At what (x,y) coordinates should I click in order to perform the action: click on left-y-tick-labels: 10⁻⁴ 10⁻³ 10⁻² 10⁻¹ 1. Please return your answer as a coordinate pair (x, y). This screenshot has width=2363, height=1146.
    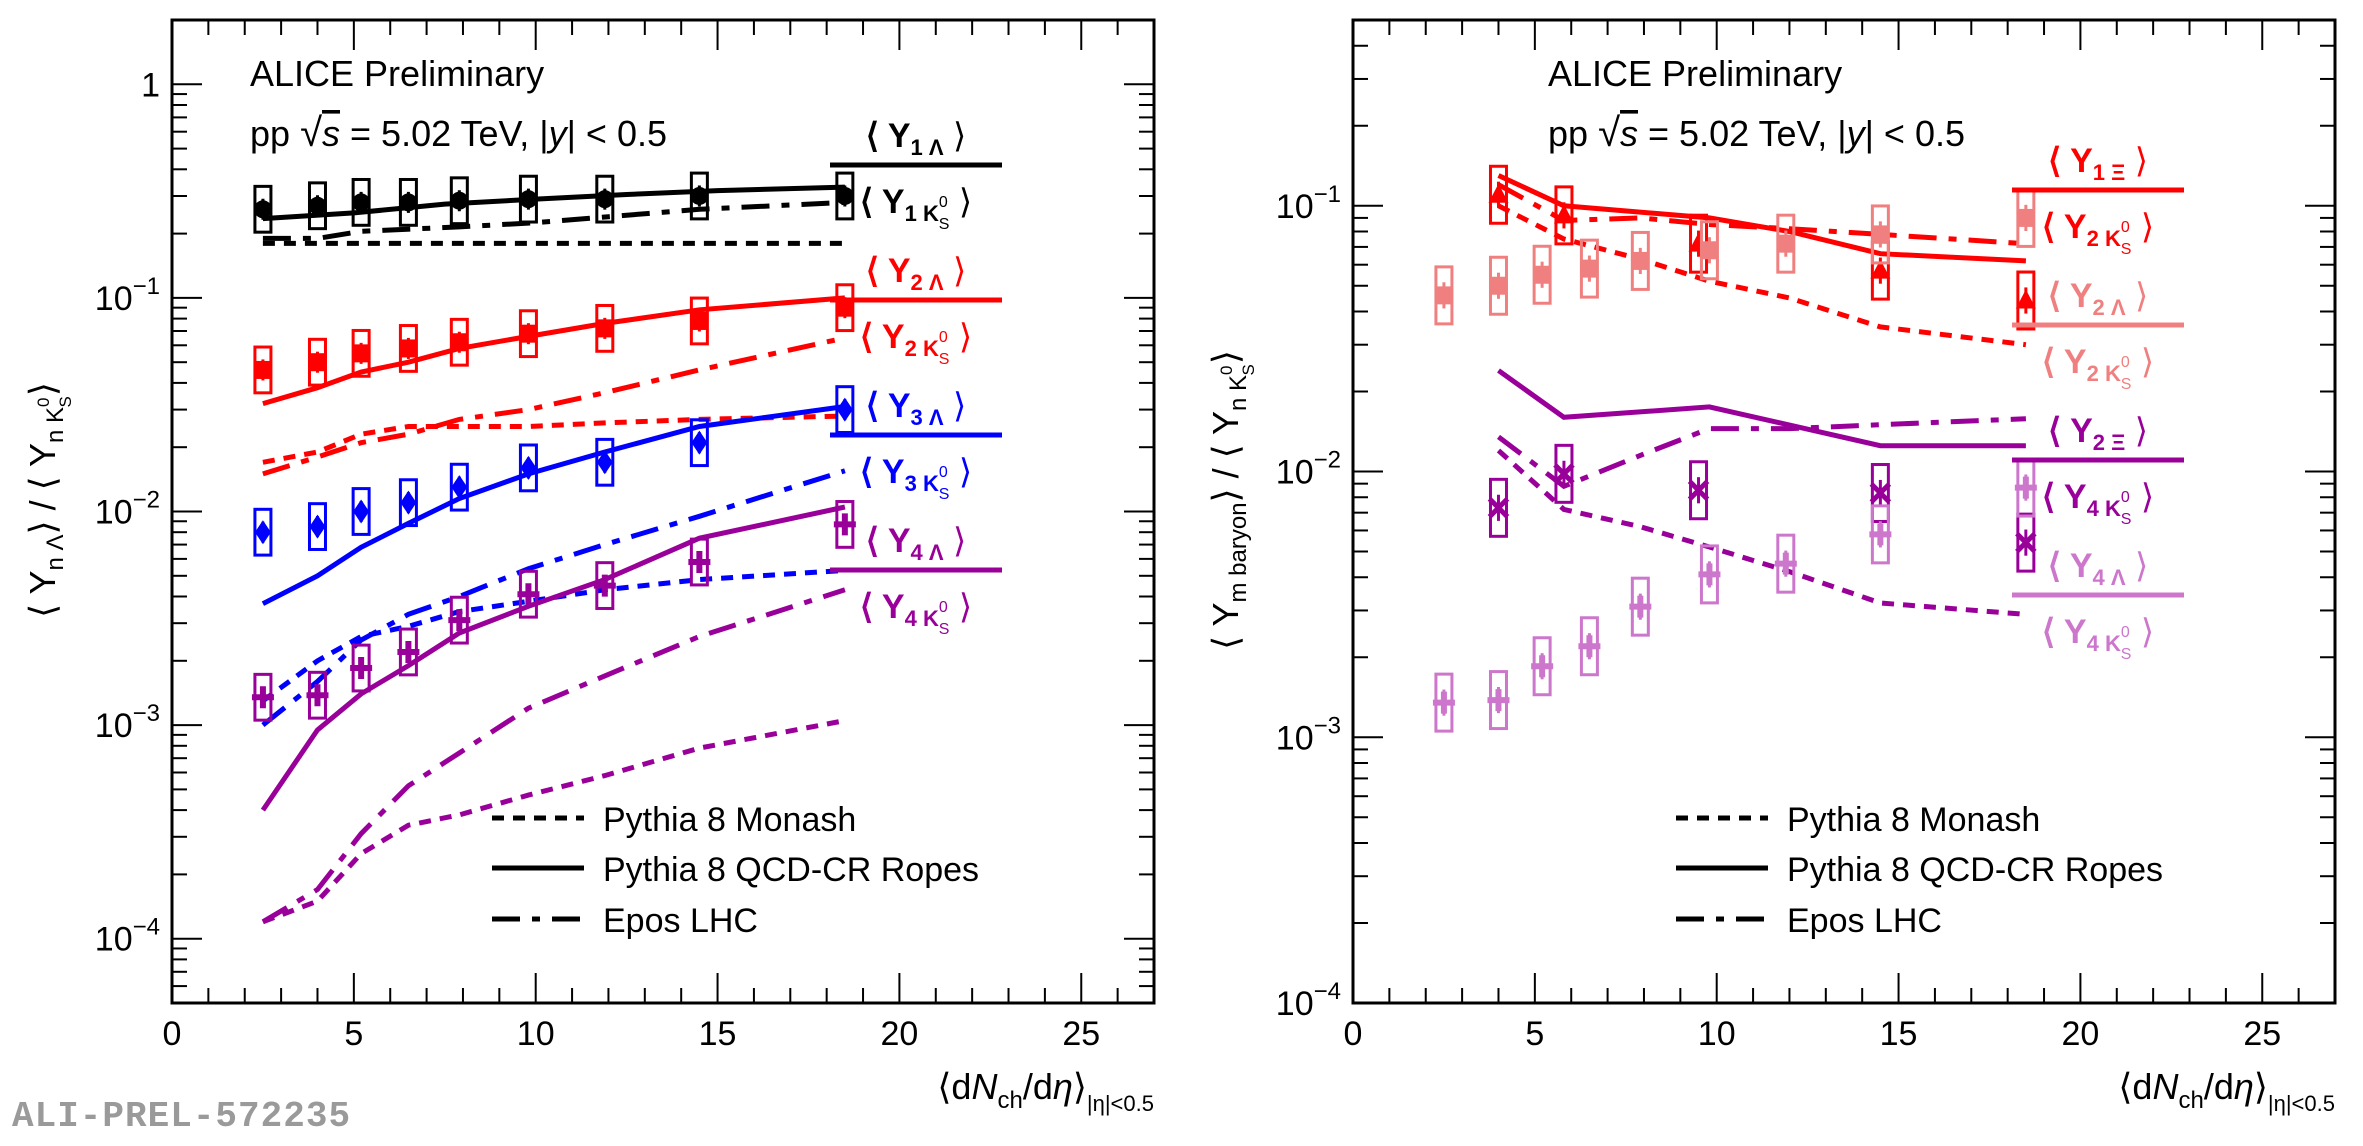
    Looking at the image, I should click on (127, 512).